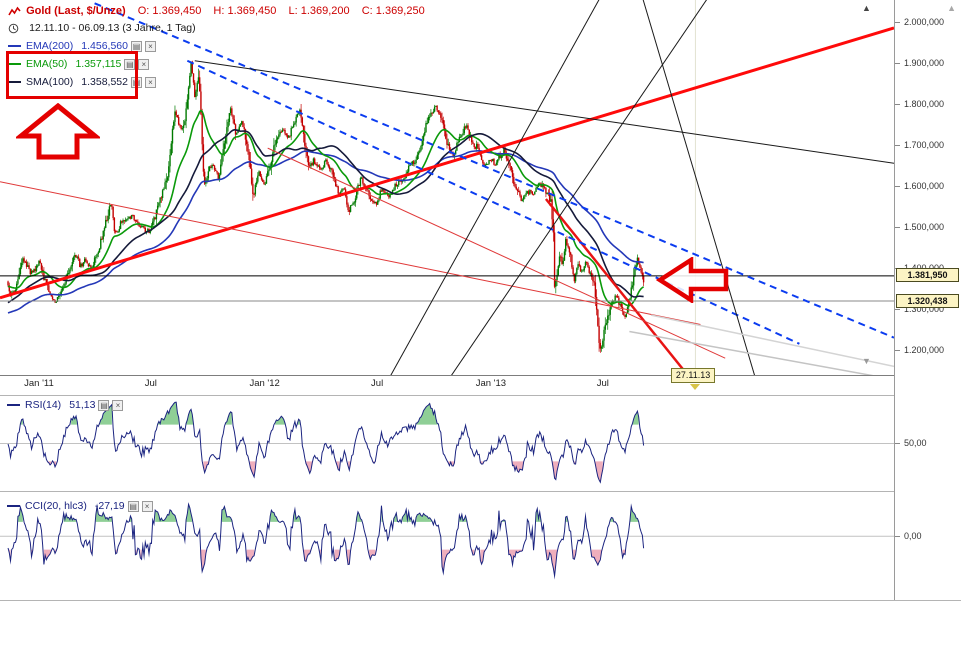  I want to click on scroll-down-button: ▼, so click(866, 361).